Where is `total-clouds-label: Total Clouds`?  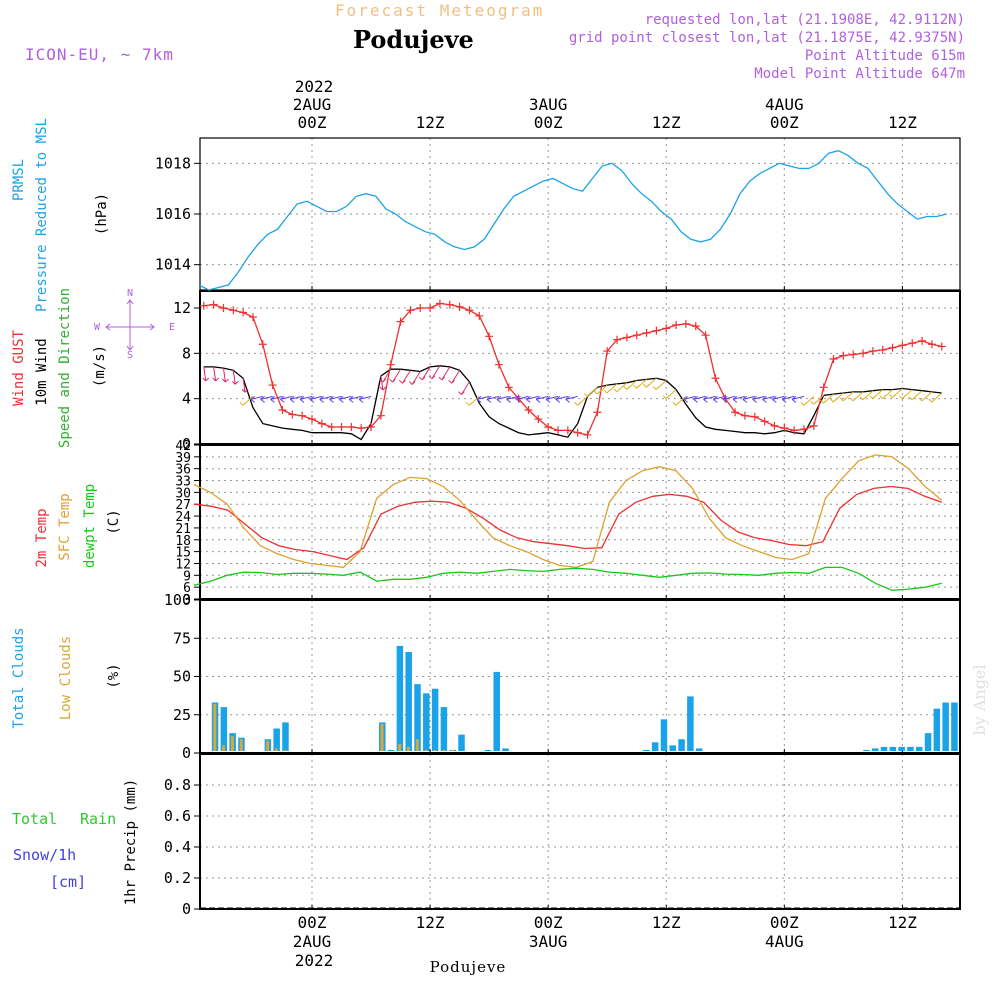 total-clouds-label: Total Clouds is located at coordinates (19, 677).